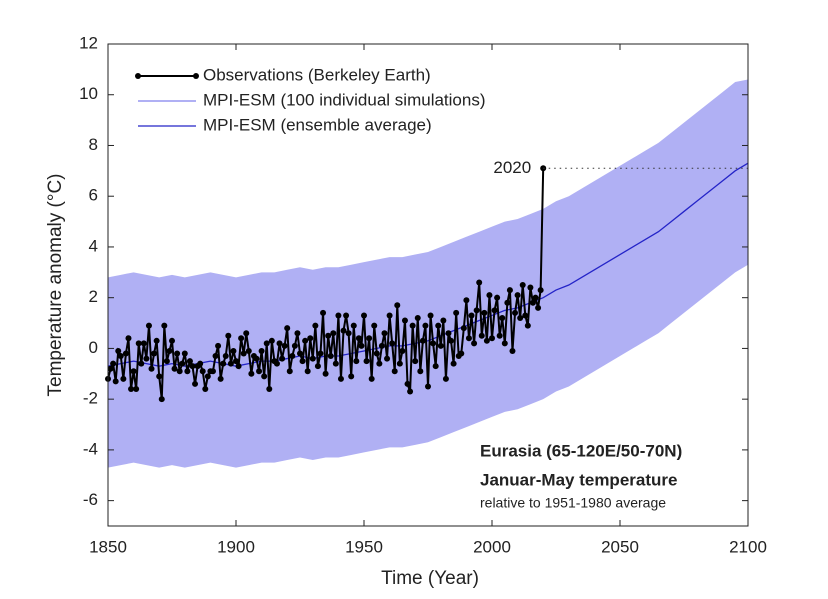  What do you see at coordinates (430, 578) in the screenshot?
I see `x-axis-label: Time (Year)` at bounding box center [430, 578].